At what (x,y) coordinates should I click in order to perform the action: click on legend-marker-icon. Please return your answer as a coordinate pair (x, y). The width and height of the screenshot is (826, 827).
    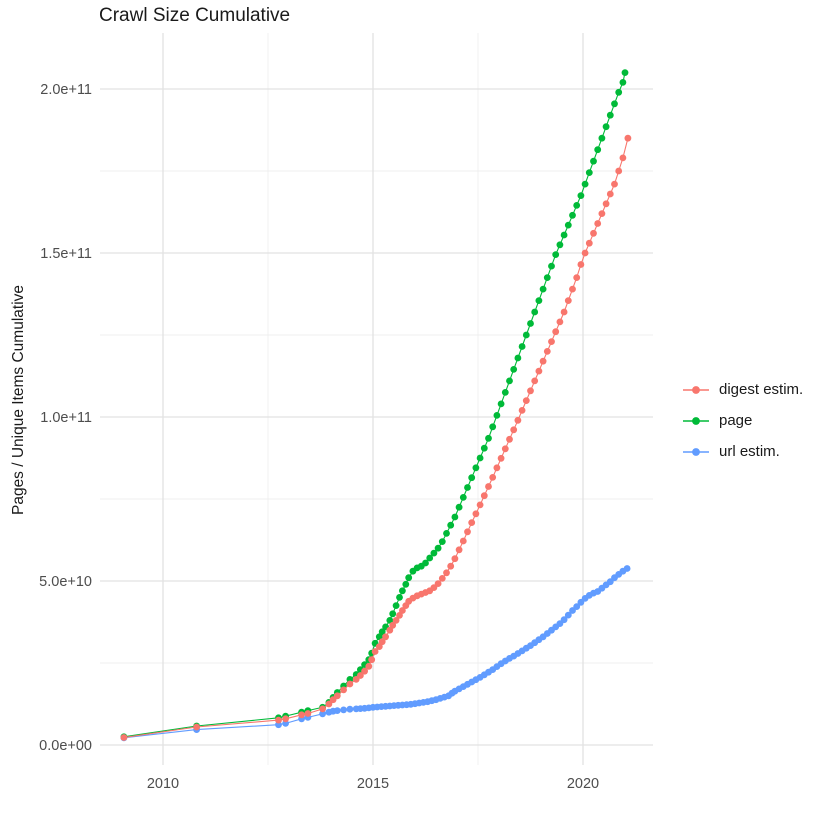
    Looking at the image, I should click on (696, 420).